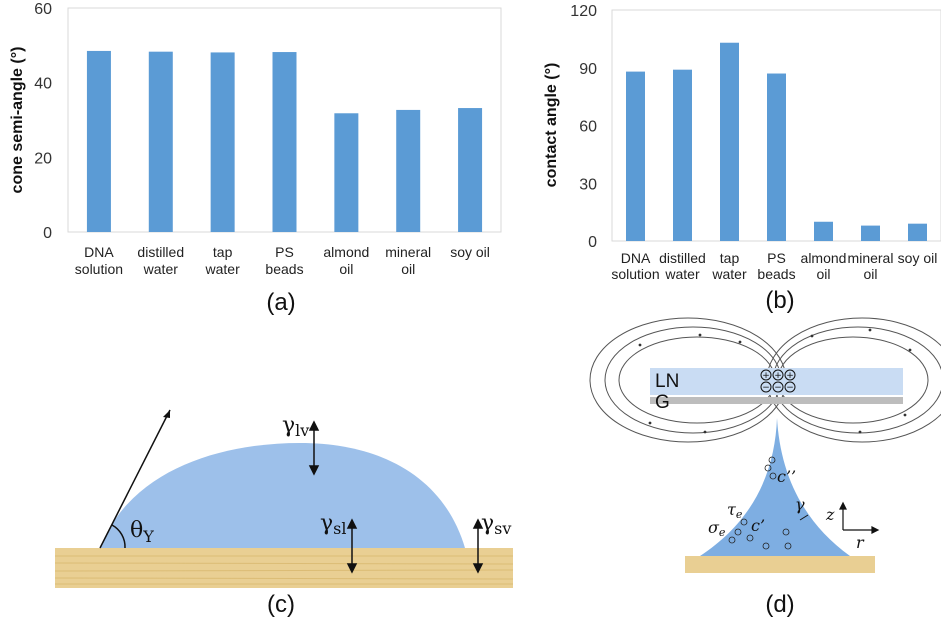  What do you see at coordinates (99, 260) in the screenshot?
I see `chart-a-category-label-0: DNA solution` at bounding box center [99, 260].